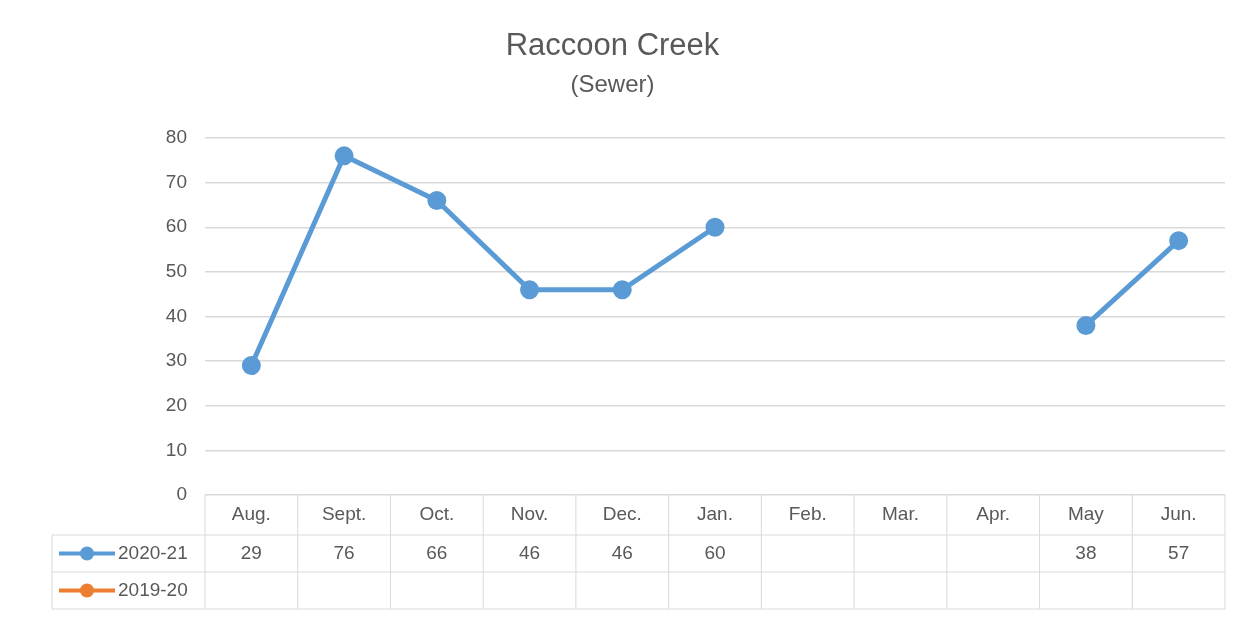 Image resolution: width=1253 pixels, height=629 pixels. Describe the element at coordinates (176, 404) in the screenshot. I see `y-tick-label: 20` at that location.